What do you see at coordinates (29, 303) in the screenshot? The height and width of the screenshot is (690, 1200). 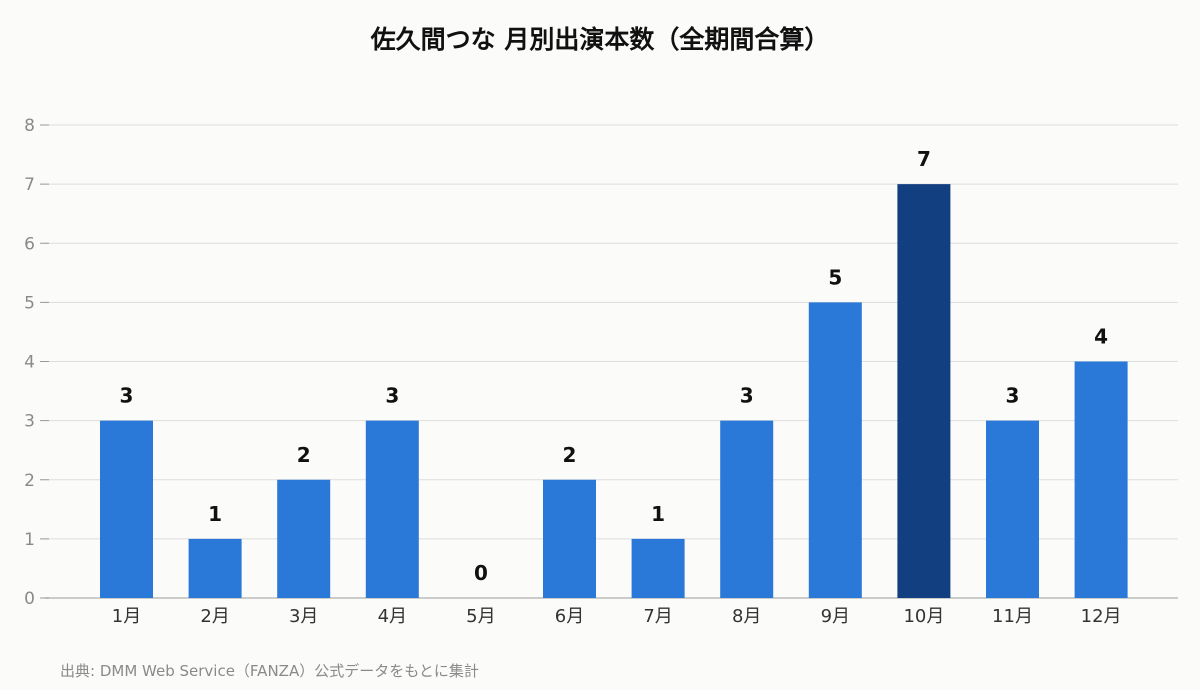 I see `y-tick-label: 5` at bounding box center [29, 303].